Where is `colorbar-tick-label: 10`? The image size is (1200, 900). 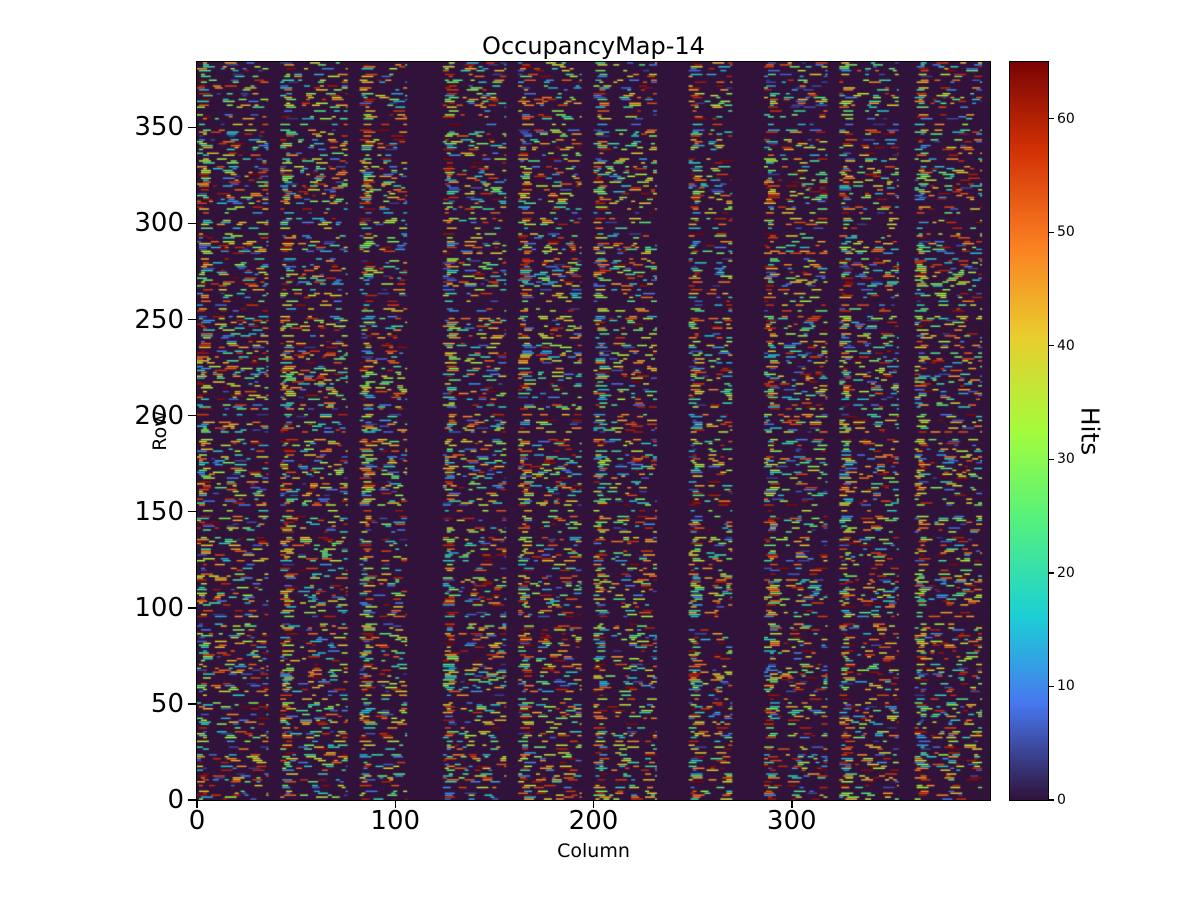 colorbar-tick-label: 10 is located at coordinates (1066, 686).